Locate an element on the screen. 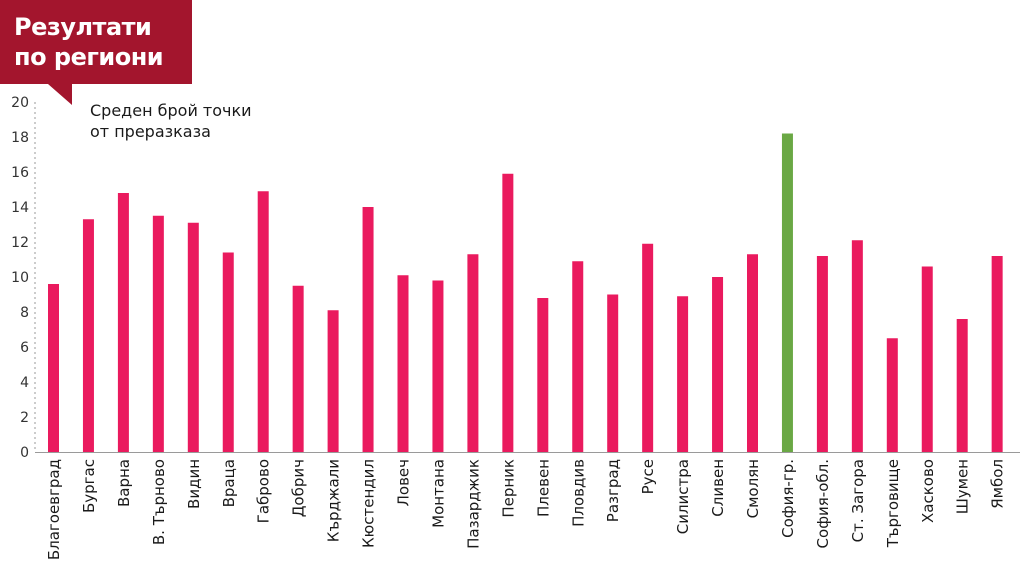  category-label: Габрово is located at coordinates (264, 491).